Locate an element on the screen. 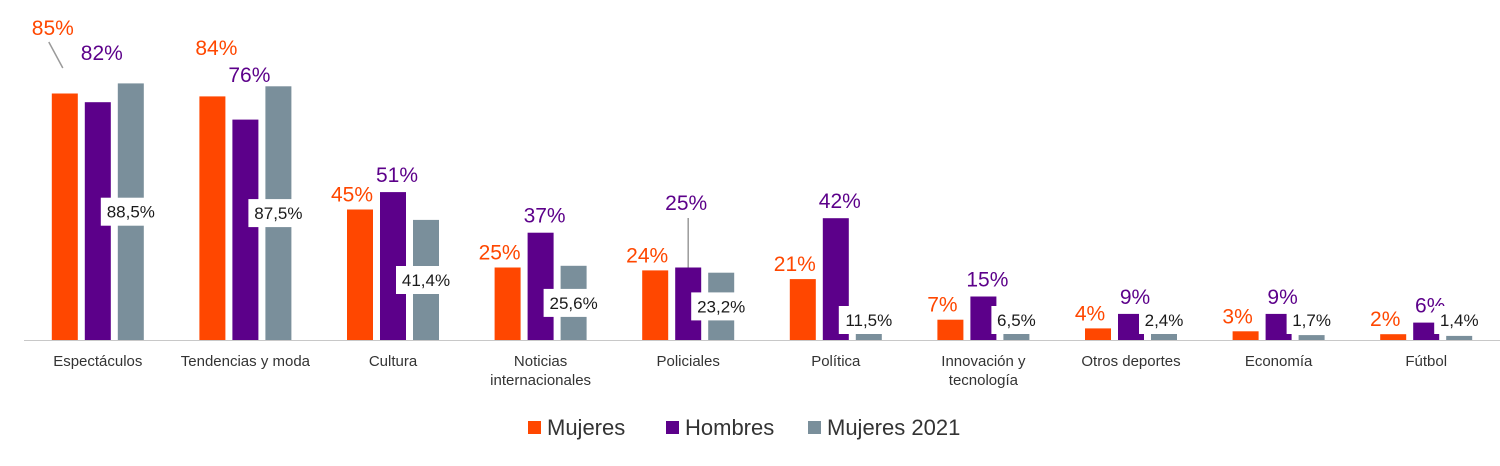 The height and width of the screenshot is (466, 1500). category-label-5: Policiales is located at coordinates (688, 361).